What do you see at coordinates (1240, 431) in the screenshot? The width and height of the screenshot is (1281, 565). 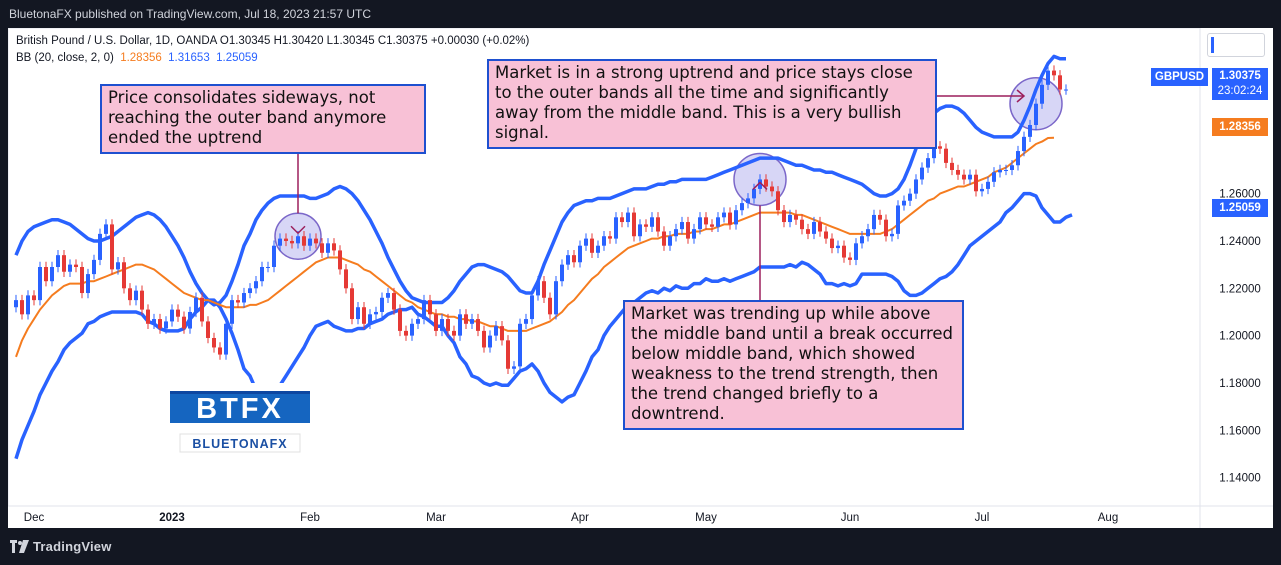 I see `price-tick-label: 1.16000` at bounding box center [1240, 431].